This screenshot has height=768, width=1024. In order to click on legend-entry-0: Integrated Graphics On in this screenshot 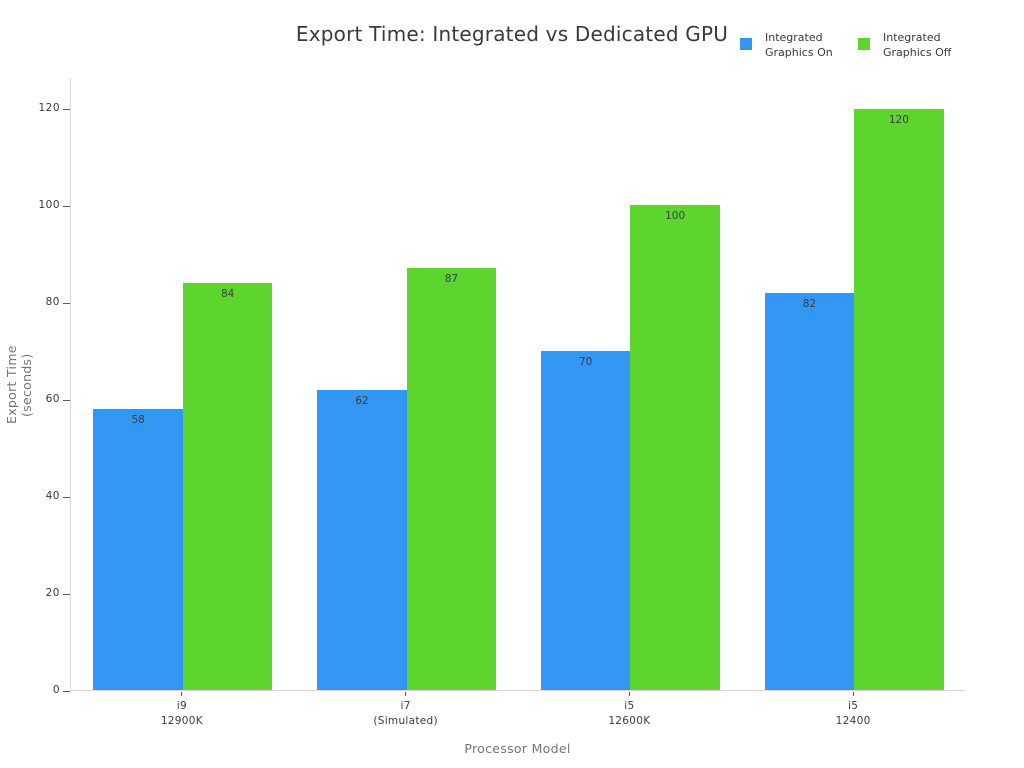, I will do `click(786, 45)`.